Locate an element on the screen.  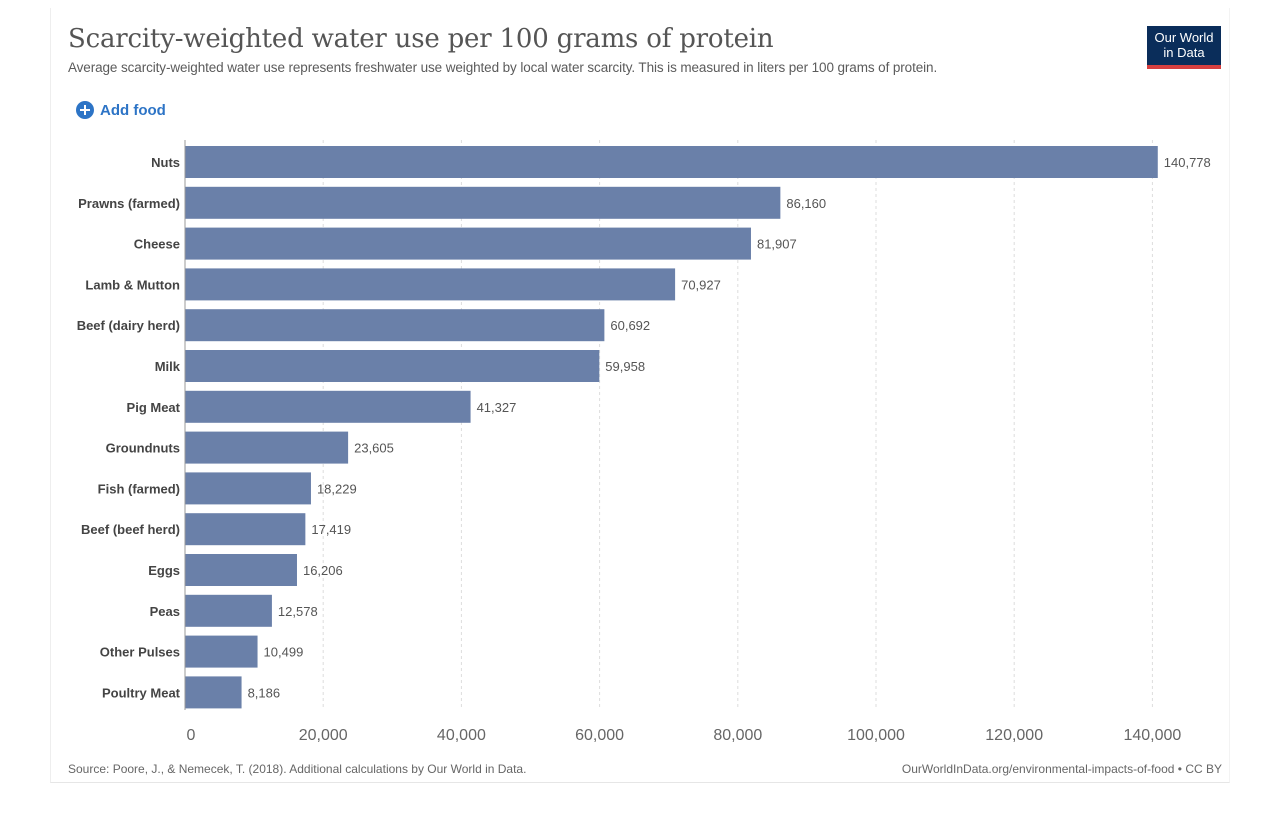
value-label: 86,160 is located at coordinates (806, 203).